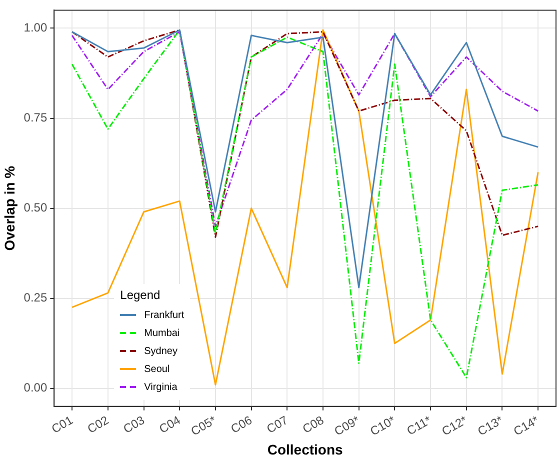 This screenshot has height=459, width=560. Describe the element at coordinates (9, 208) in the screenshot. I see `y-axis-title: Overlap in %` at that location.